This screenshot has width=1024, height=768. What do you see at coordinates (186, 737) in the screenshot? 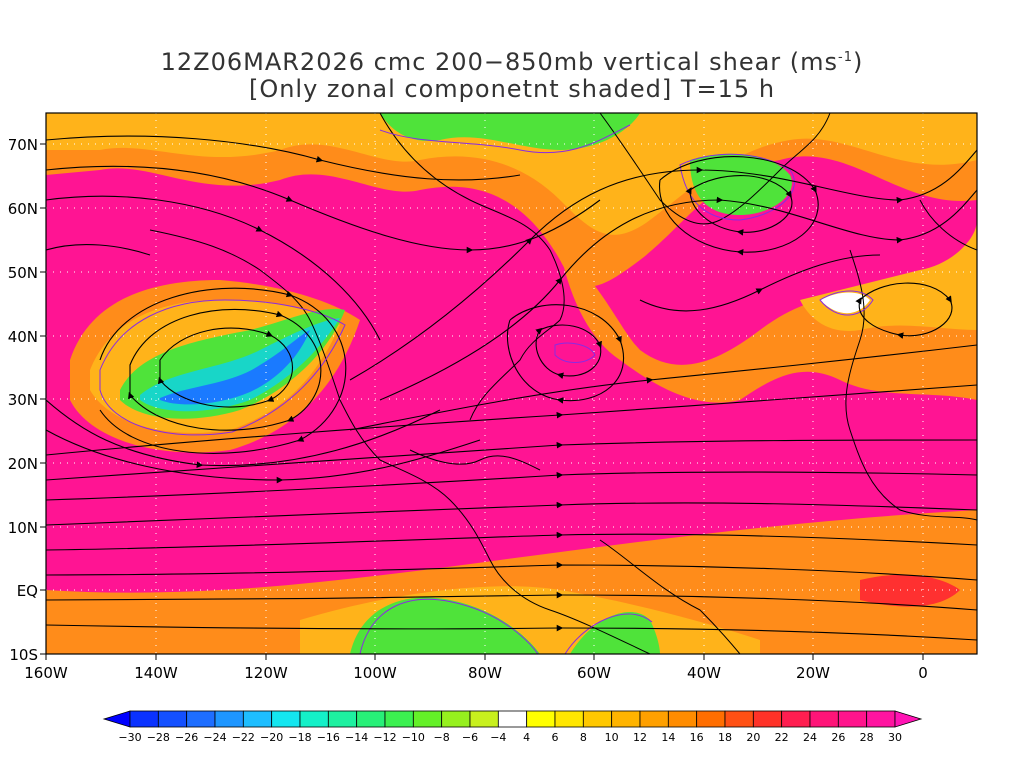
I see `colorbar-tick-label: −26` at bounding box center [186, 737].